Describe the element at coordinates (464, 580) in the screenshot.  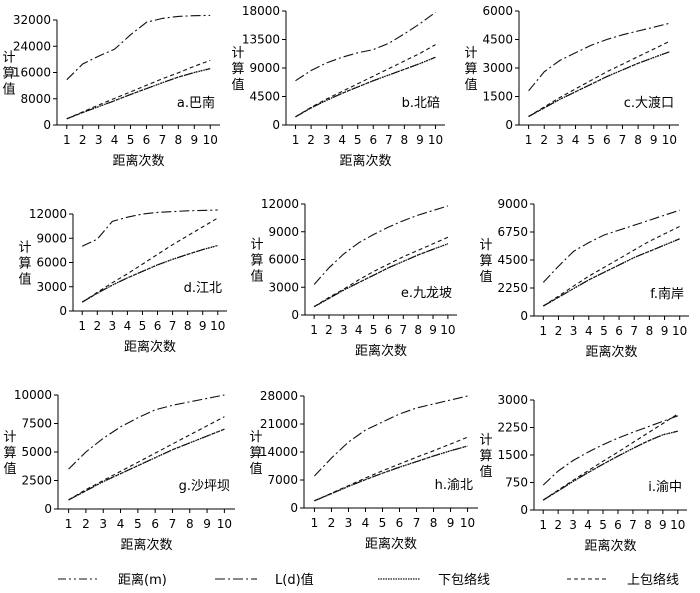
I see `legend-label: 下包络线` at that location.